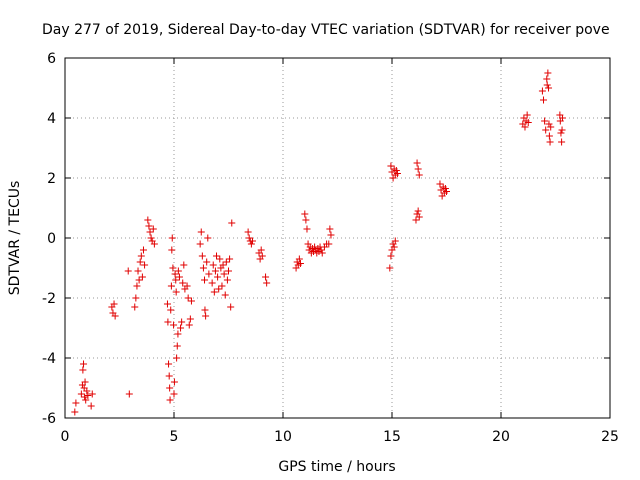  I want to click on x-tick-label: 15, so click(392, 437).